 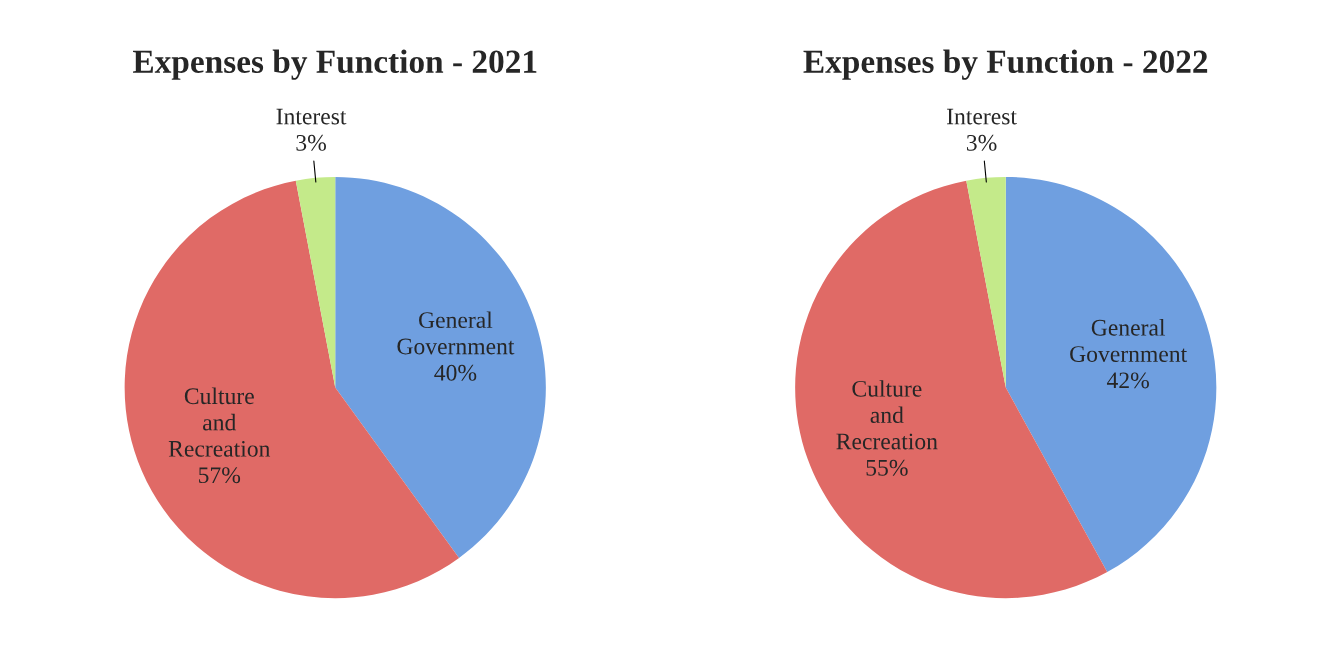 What do you see at coordinates (455, 372) in the screenshot?
I see `data-label: 40%` at bounding box center [455, 372].